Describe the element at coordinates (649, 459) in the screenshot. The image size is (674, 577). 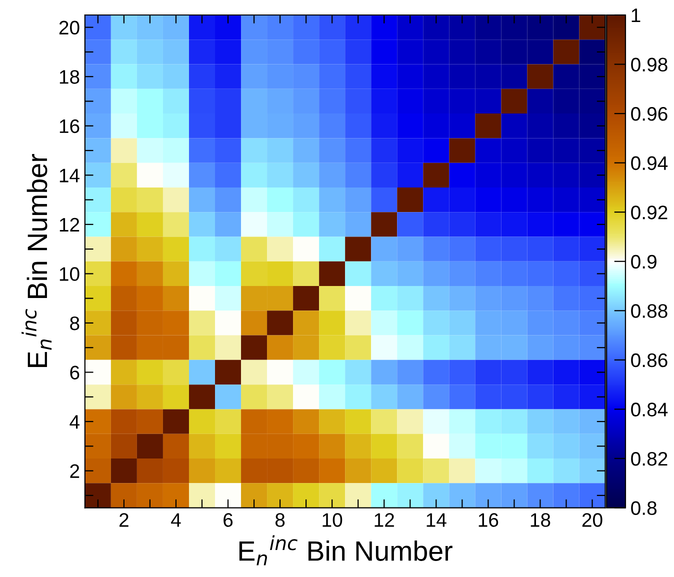
I see `color-bar-label: 0.82` at that location.